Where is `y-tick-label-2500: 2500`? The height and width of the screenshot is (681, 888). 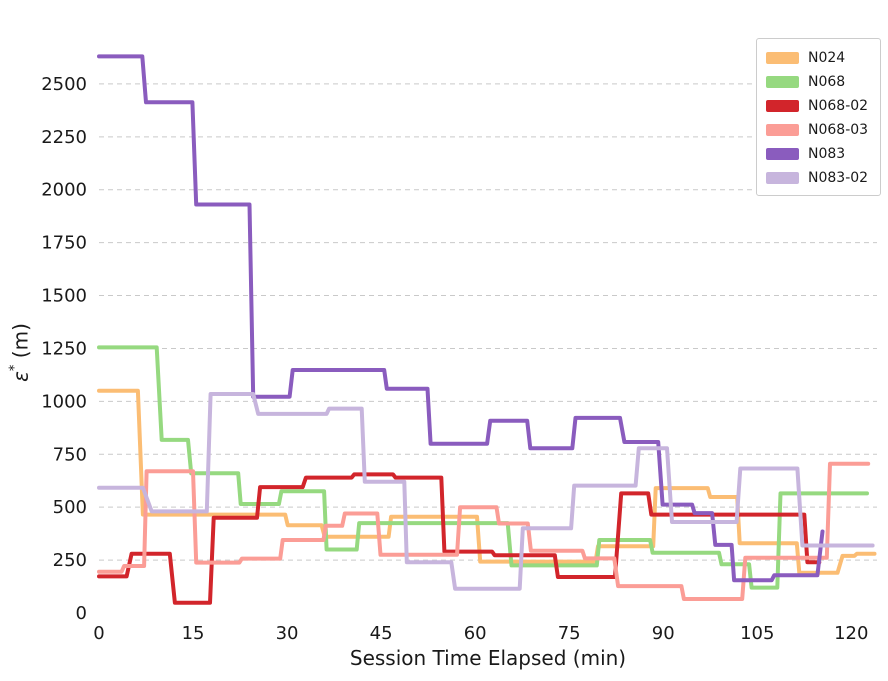
y-tick-label-2500: 2500 is located at coordinates (64, 84).